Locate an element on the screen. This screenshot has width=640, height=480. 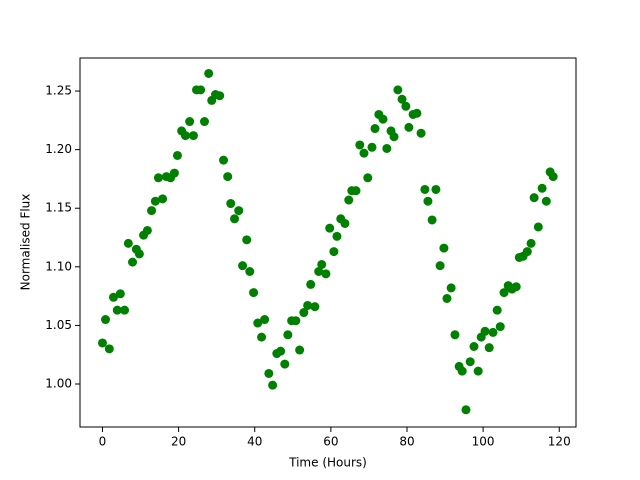
x-tick-label: 20 is located at coordinates (178, 442).